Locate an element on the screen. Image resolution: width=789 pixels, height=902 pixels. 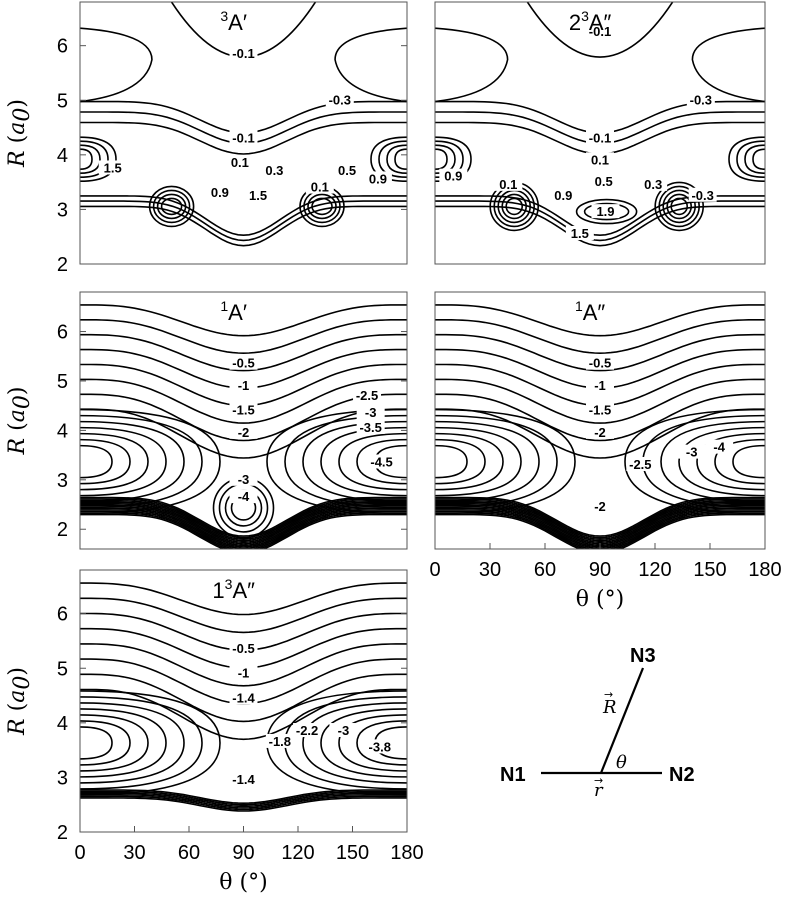
panel-5-contour-label: -3 is located at coordinates (344, 730).